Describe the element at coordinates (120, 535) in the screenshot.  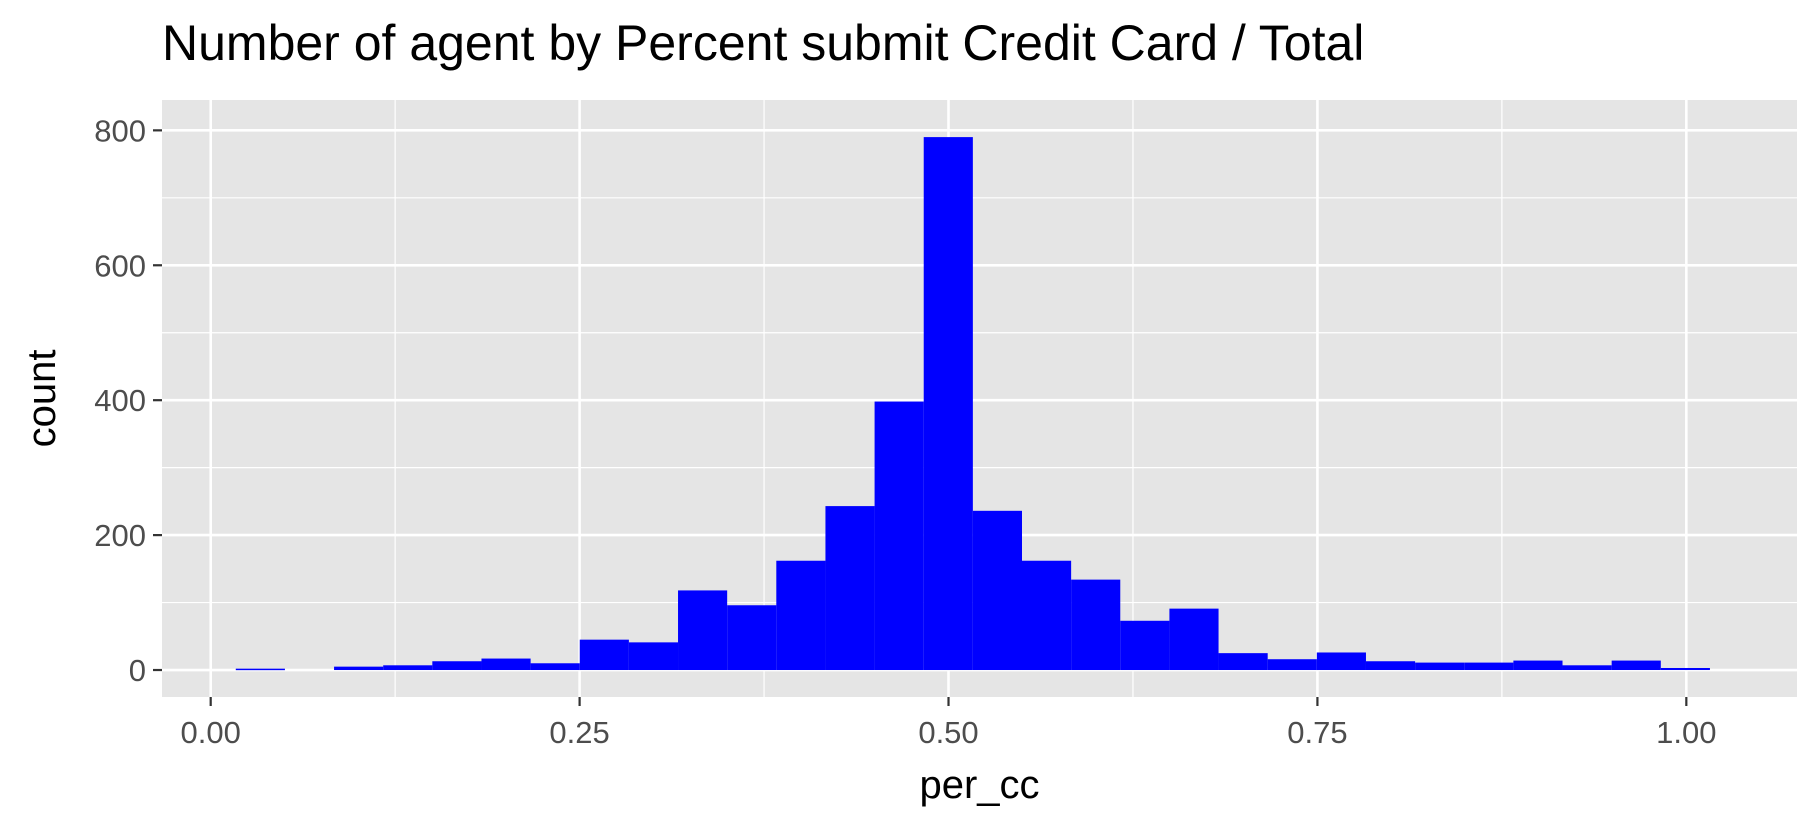
I see `y-tick-label: 200` at that location.